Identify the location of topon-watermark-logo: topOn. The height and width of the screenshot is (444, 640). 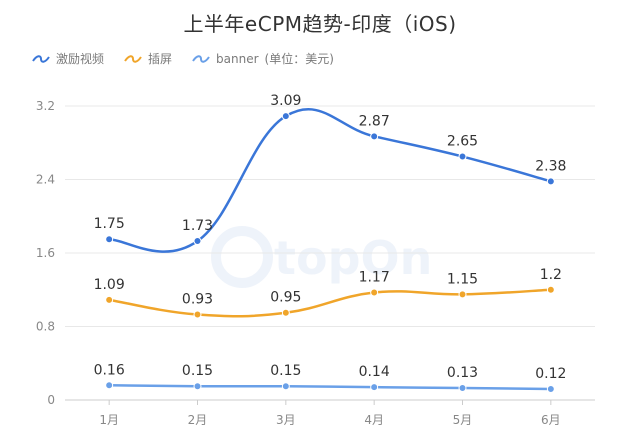
(321, 257).